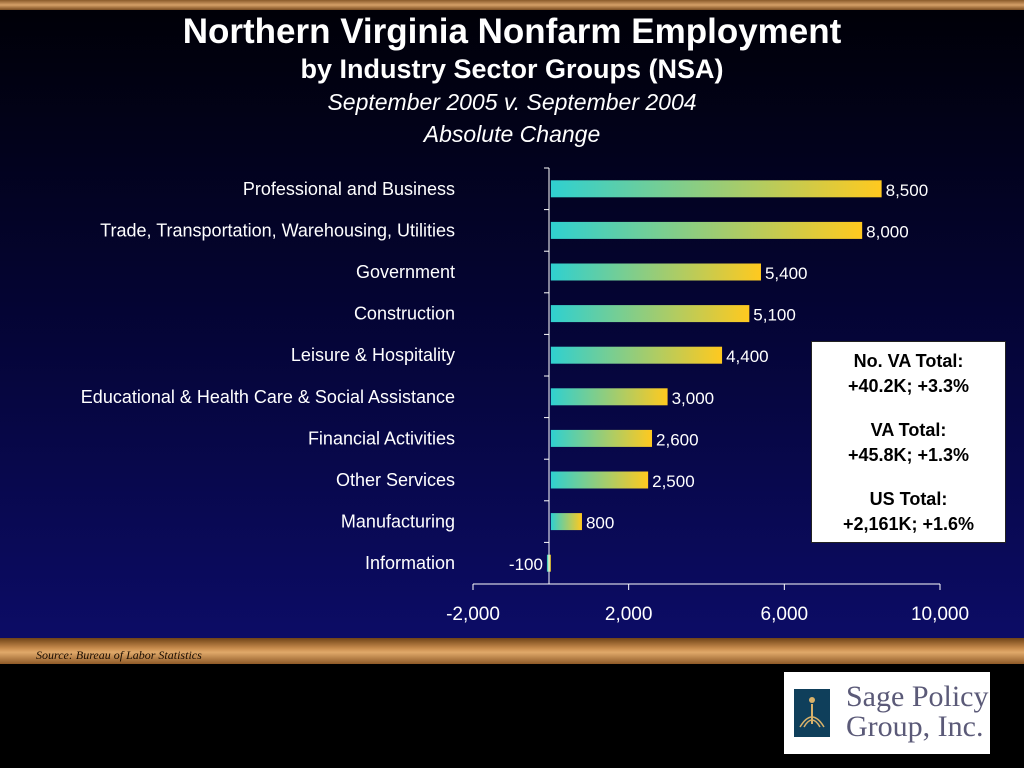 The image size is (1024, 768). Describe the element at coordinates (940, 614) in the screenshot. I see `value-tick-label: 10,000` at that location.